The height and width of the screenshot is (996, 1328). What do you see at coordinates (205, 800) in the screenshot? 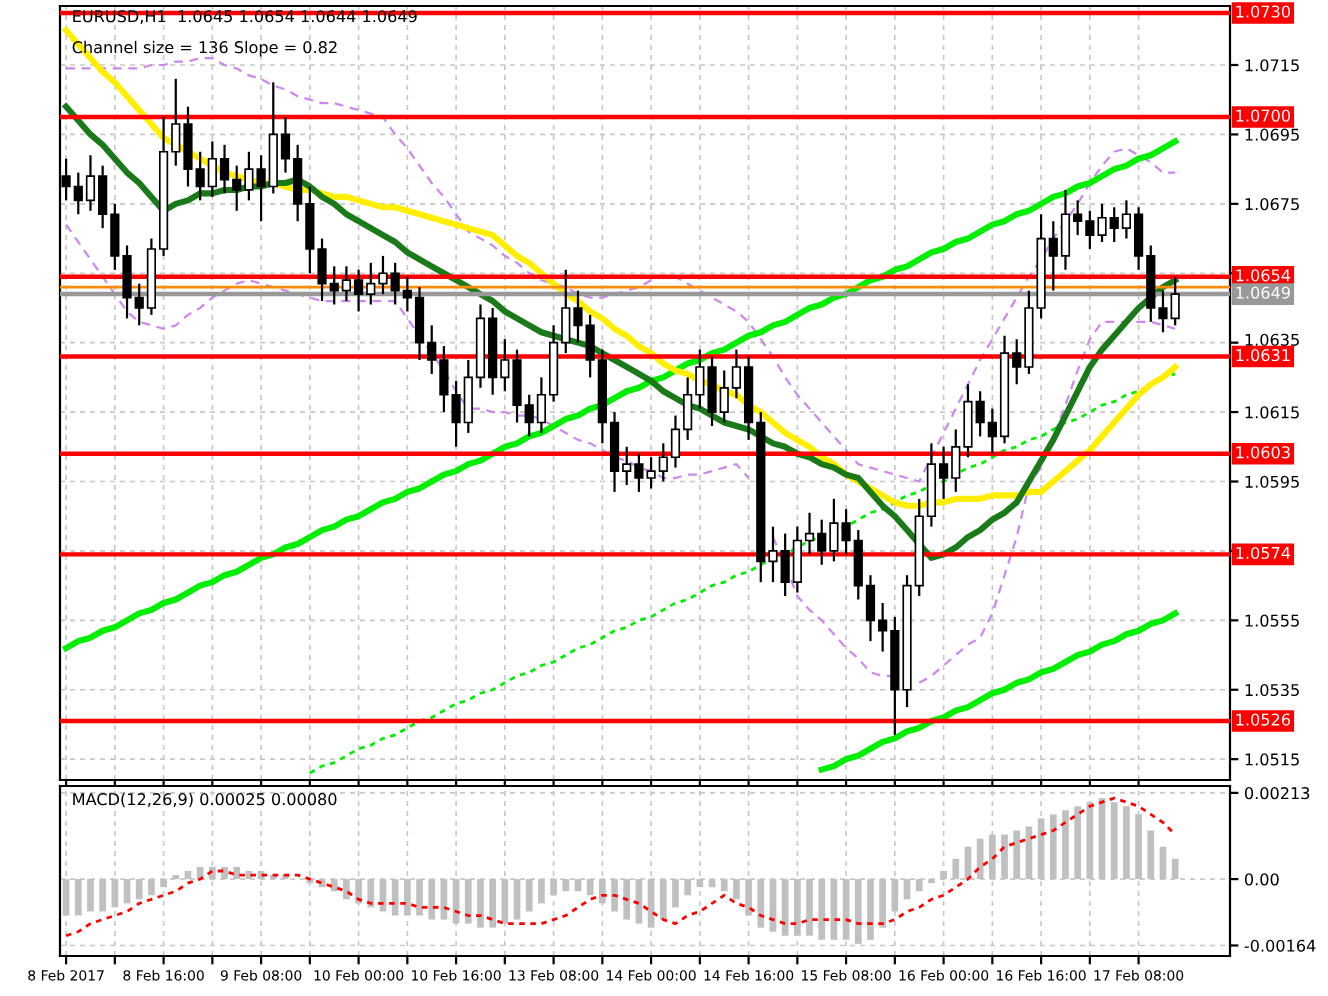
I see `annotation: MACD(12,26,9) 0.00025 0.00080` at bounding box center [205, 800].